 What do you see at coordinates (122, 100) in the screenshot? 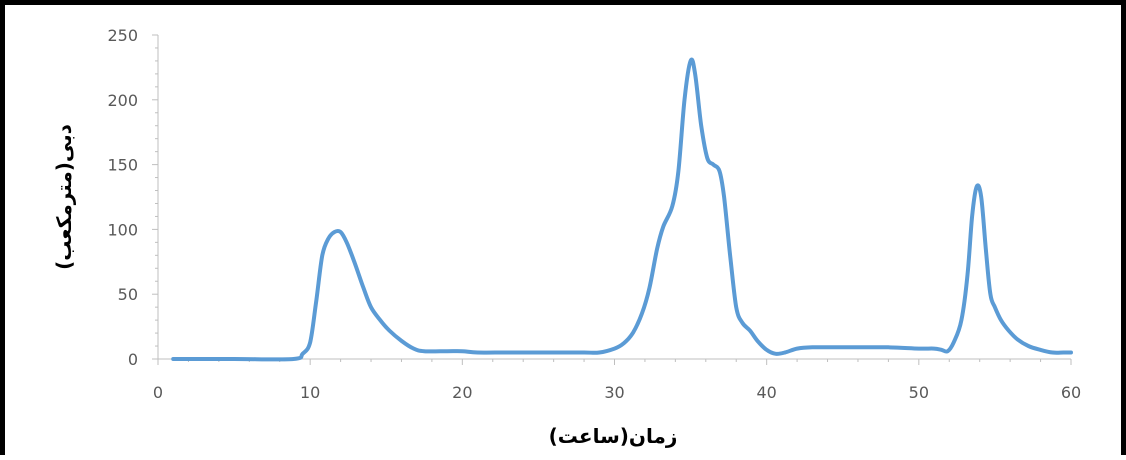
I see `y-tick-label: 200` at bounding box center [122, 100].